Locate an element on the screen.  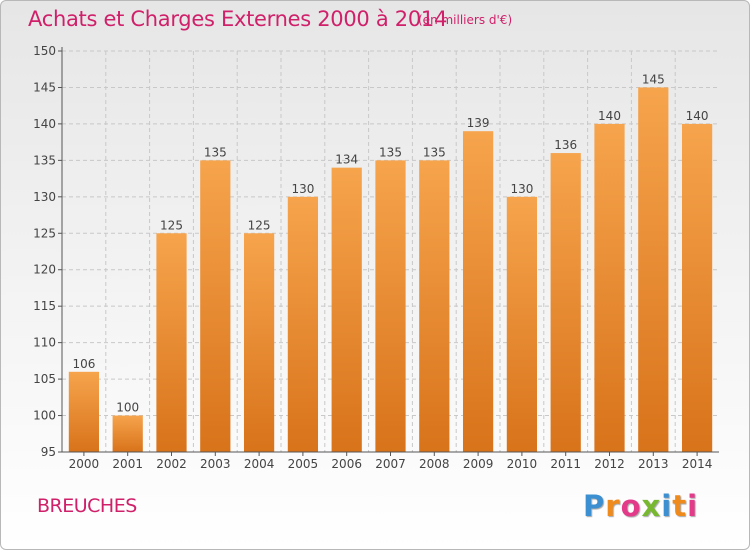
x-tick-label: 2007 is located at coordinates (390, 464).